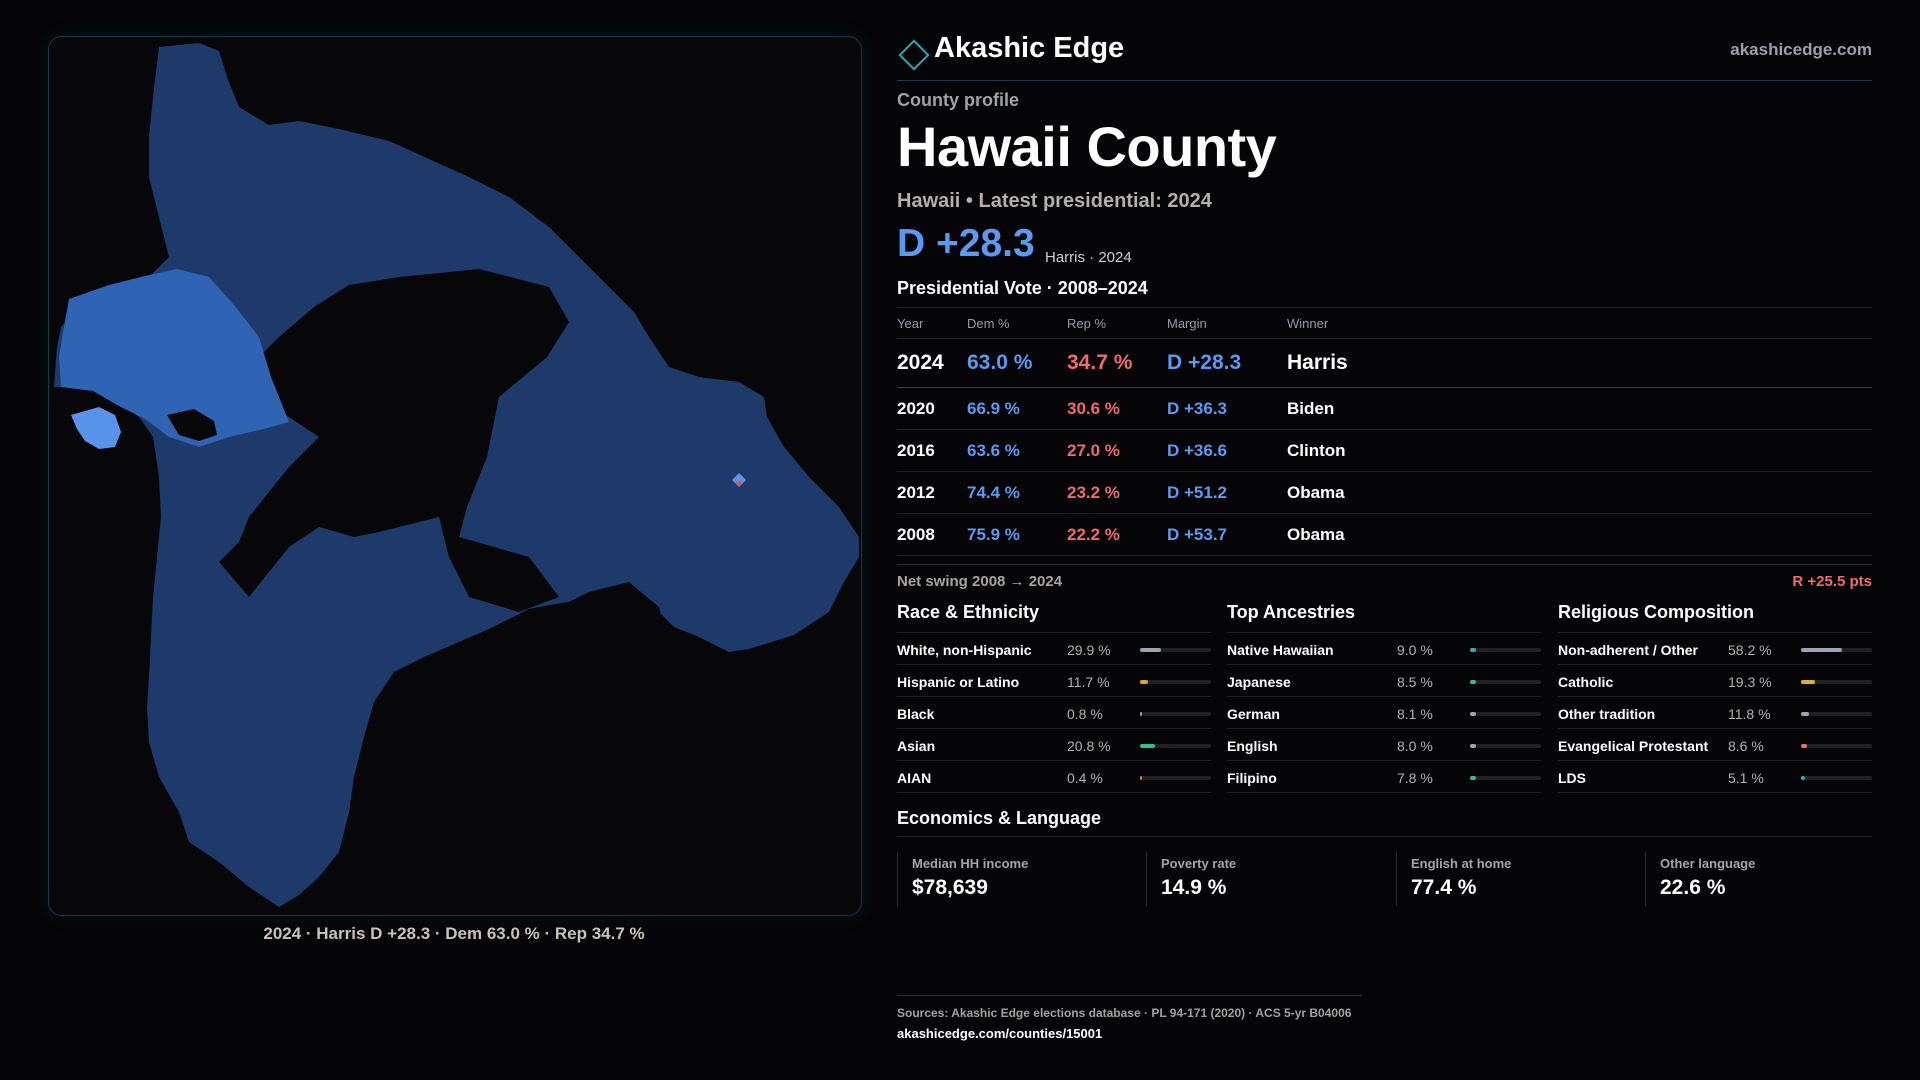 Image resolution: width=1920 pixels, height=1080 pixels. Describe the element at coordinates (1749, 714) in the screenshot. I see `item-pct: 11.8 %` at that location.